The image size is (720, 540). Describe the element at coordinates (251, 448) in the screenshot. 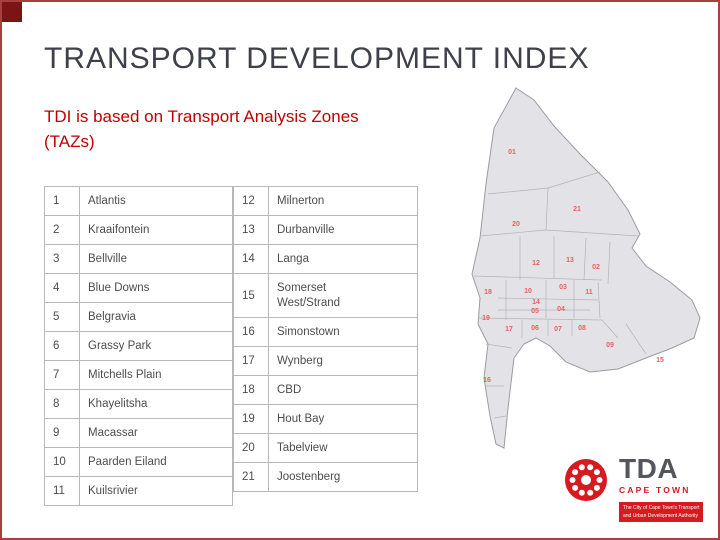

I see `zone-number: 20` at that location.